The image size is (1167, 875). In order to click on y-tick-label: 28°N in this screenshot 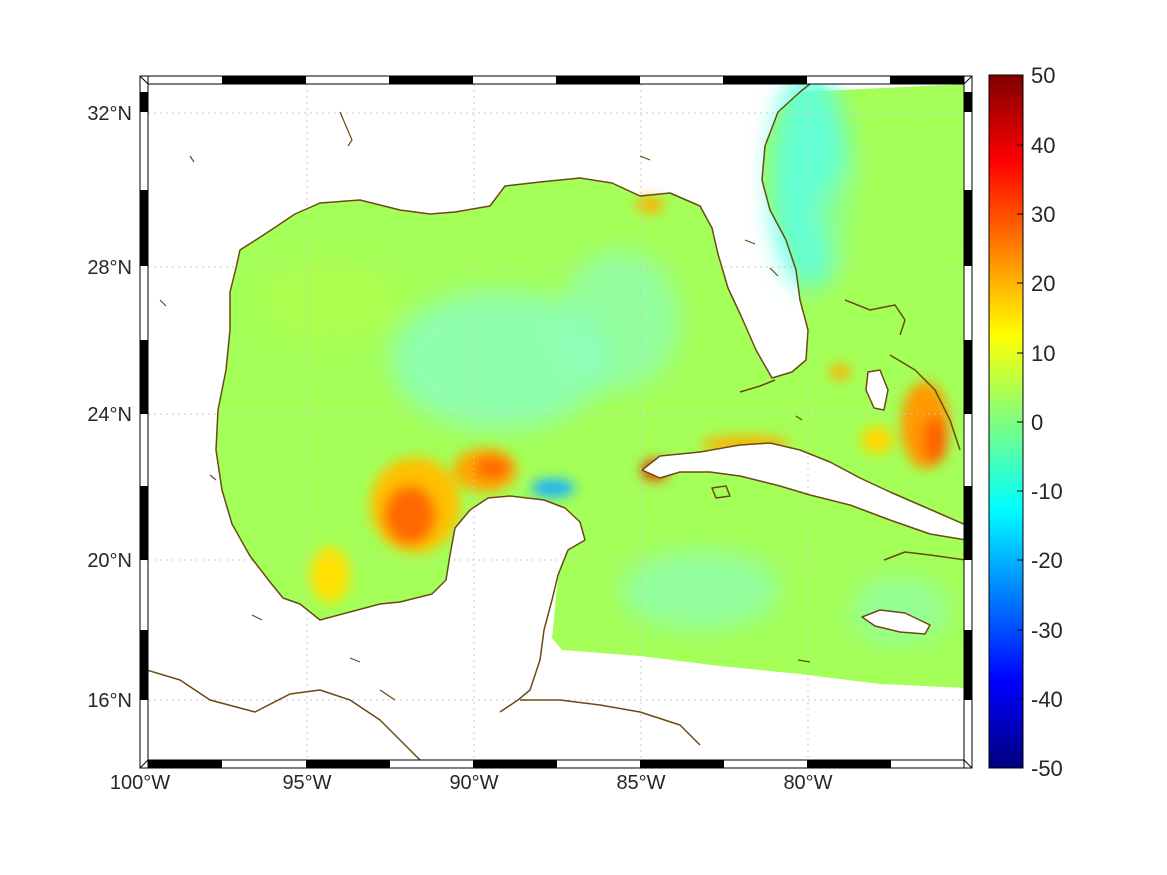, I will do `click(109, 268)`.